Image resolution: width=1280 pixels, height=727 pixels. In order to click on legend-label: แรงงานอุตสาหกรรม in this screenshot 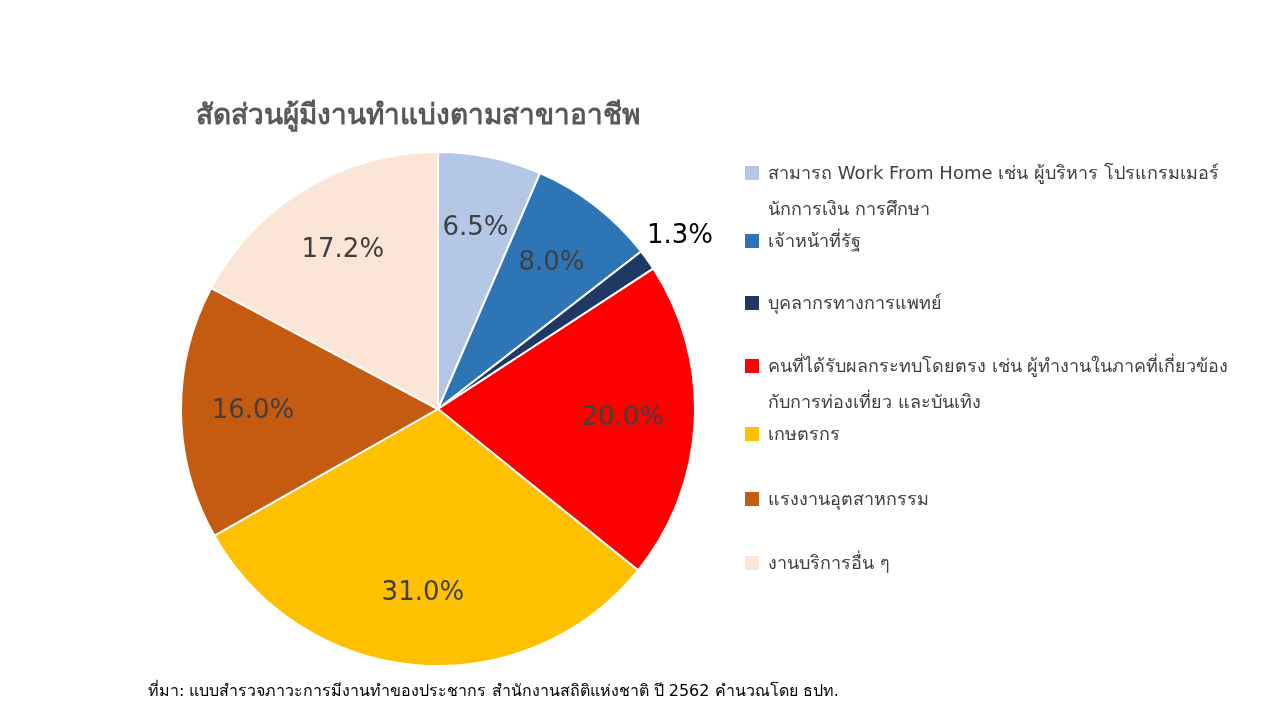, I will do `click(848, 499)`.